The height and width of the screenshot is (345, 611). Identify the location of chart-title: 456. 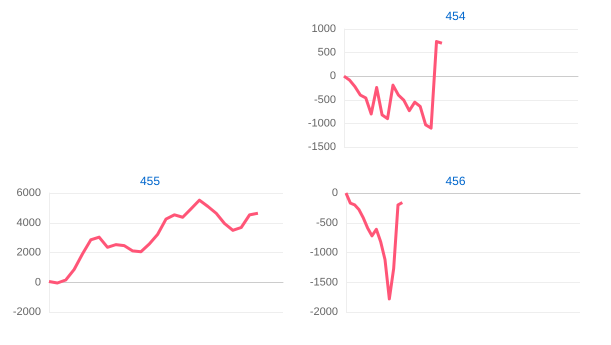
(455, 181).